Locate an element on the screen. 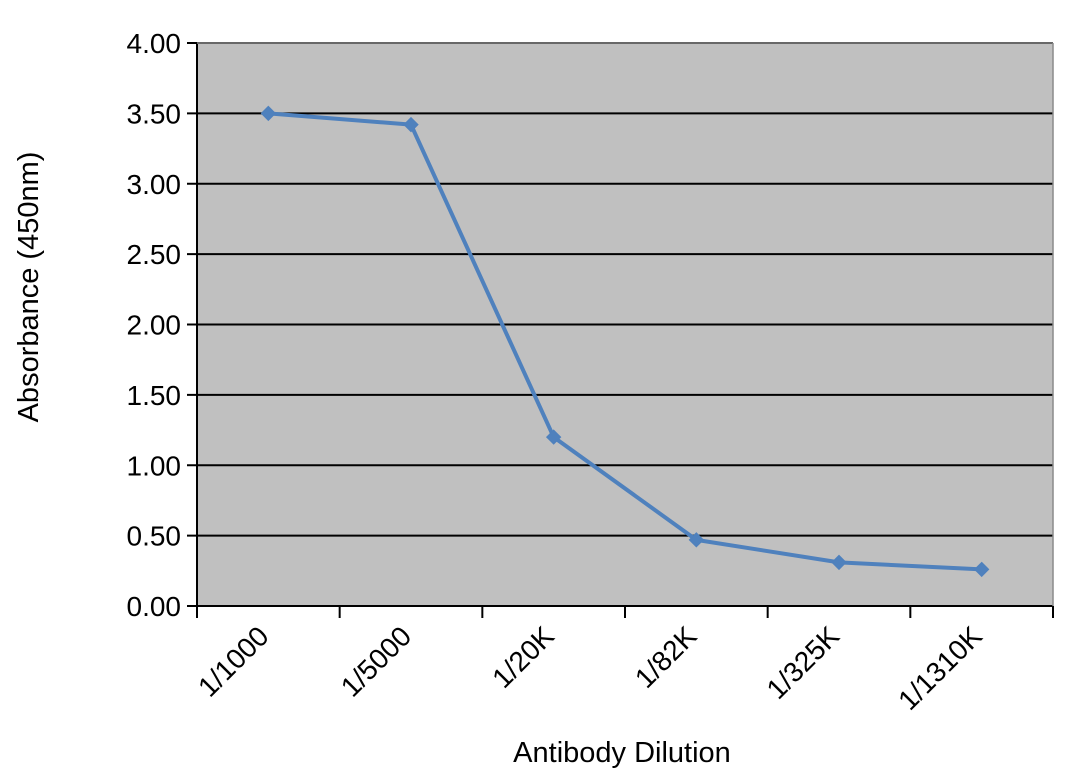  x-tick-labels: 1/1000 1/5000 1/20K 1/82K 1/325K 1/1310K is located at coordinates (590, 668).